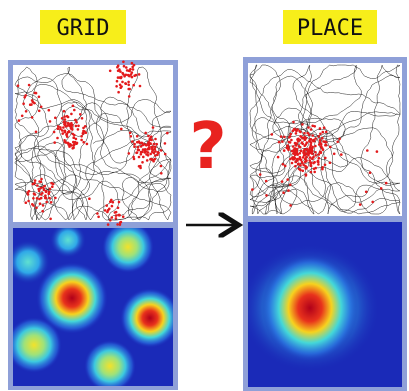 The width and height of the screenshot is (409, 391). What do you see at coordinates (330, 28) in the screenshot?
I see `place-label: PLACE` at bounding box center [330, 28].